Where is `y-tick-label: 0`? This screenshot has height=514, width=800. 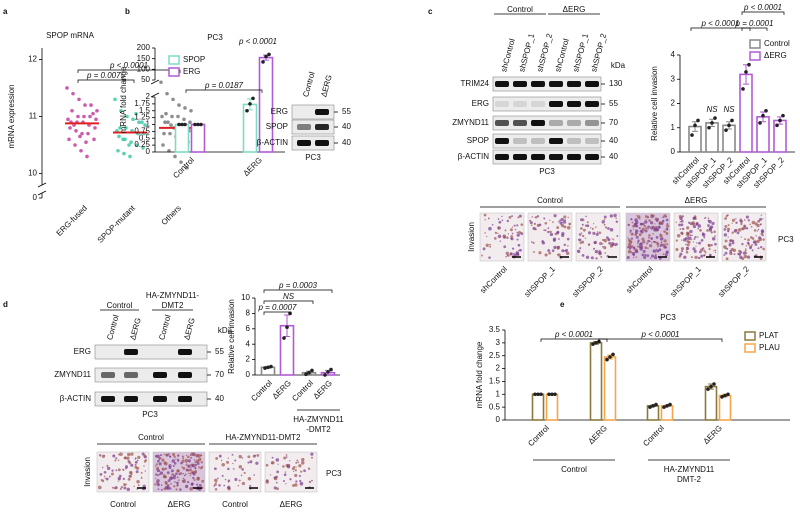 y-tick-label: 0 is located at coordinates (498, 419).